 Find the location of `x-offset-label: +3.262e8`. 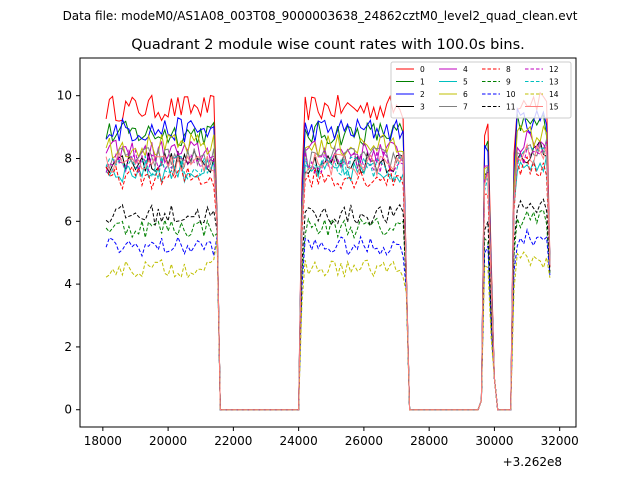

x-offset-label: +3.262e8 is located at coordinates (532, 462).